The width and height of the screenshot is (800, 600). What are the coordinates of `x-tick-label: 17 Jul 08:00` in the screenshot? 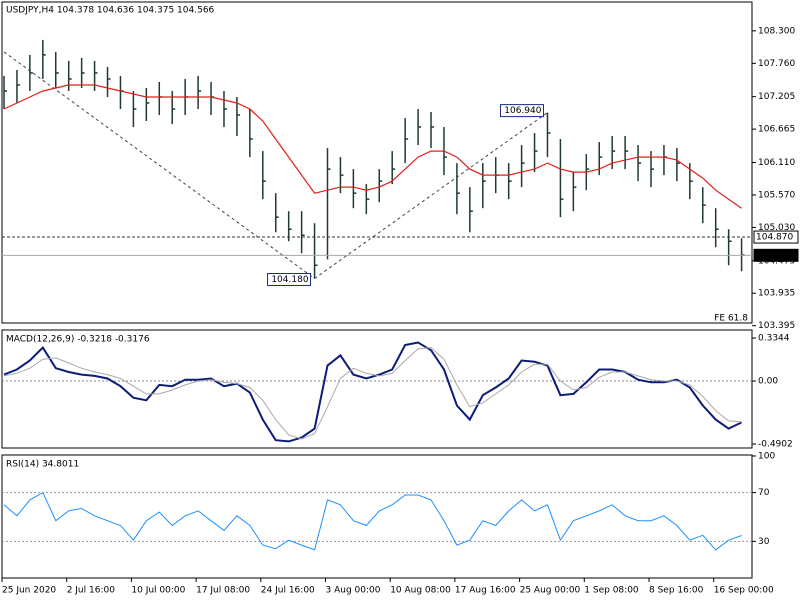 It's located at (223, 591).